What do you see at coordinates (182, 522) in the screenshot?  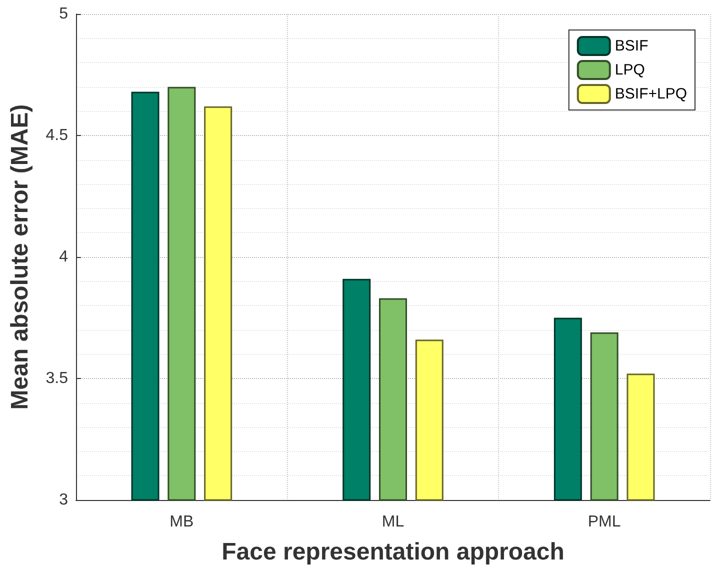 I see `x-tick-label: MB` at bounding box center [182, 522].